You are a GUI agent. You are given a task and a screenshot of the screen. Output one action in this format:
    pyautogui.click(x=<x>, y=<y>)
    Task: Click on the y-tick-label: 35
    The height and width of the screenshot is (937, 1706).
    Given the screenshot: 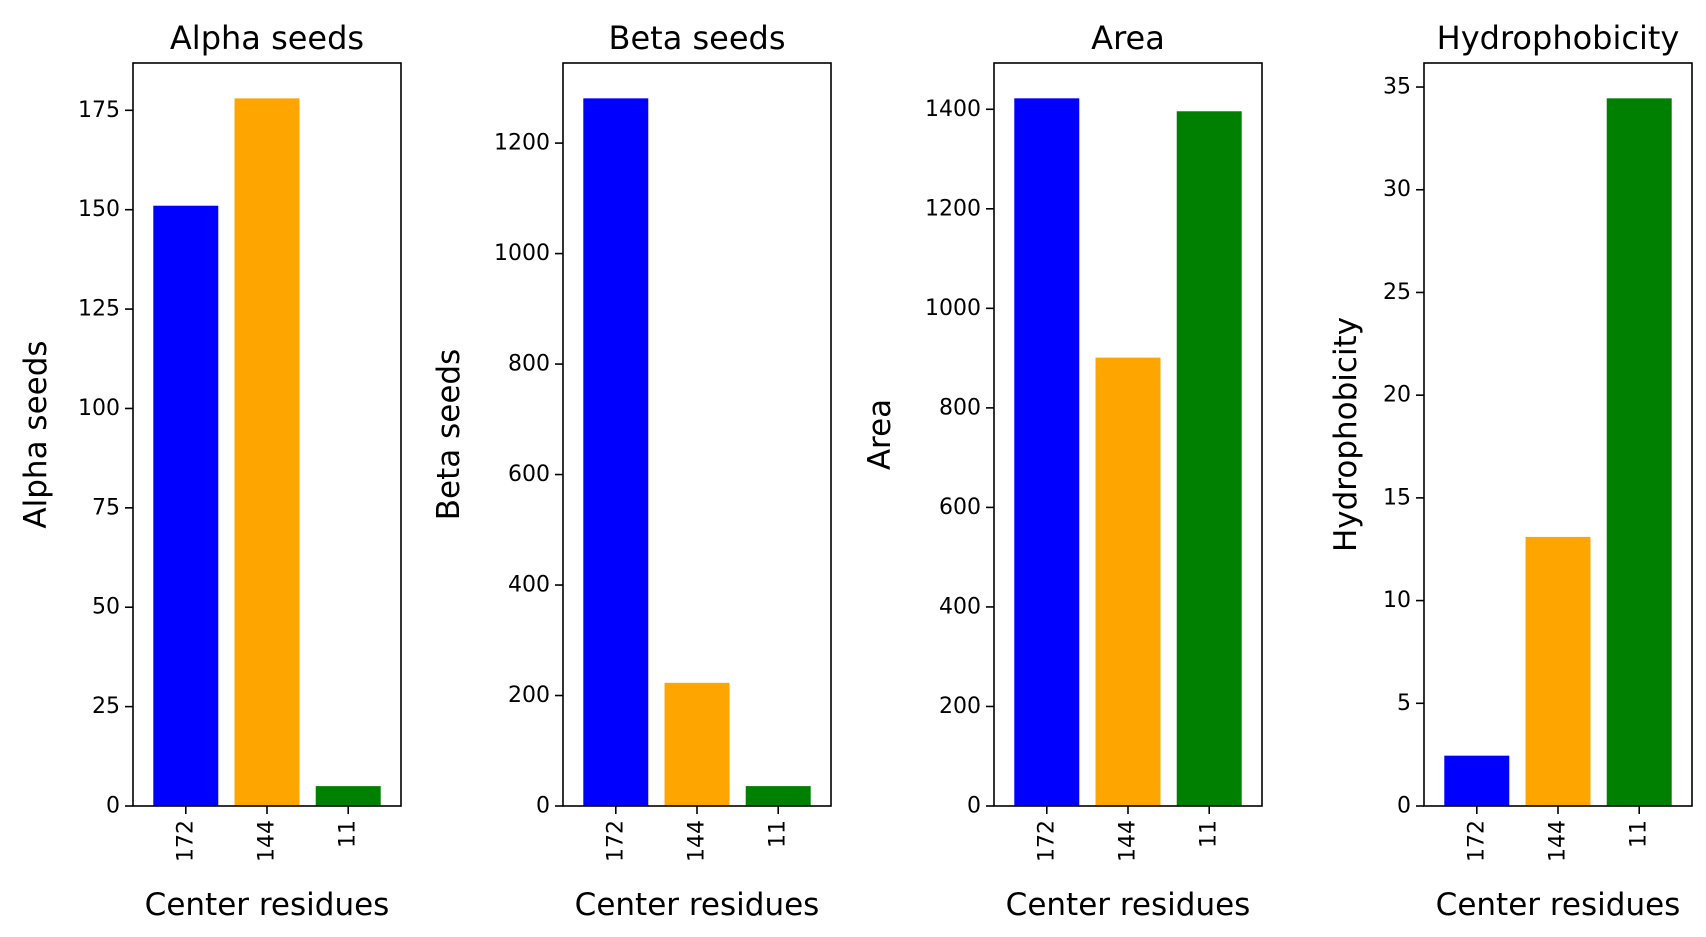 What is the action you would take?
    pyautogui.click(x=1397, y=87)
    